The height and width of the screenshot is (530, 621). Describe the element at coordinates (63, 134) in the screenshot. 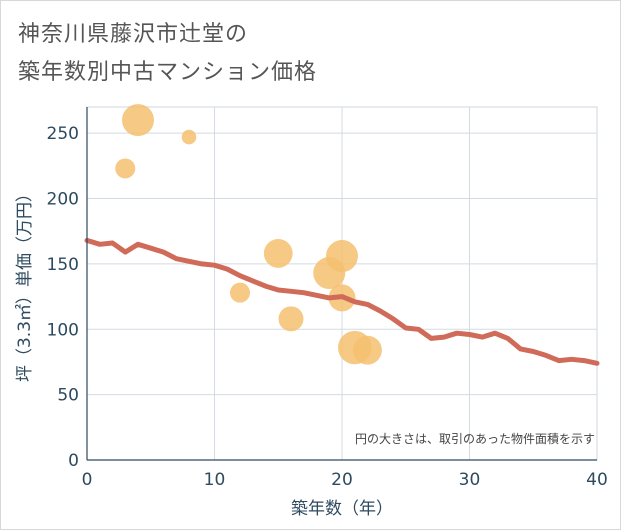

I see `y-tick-label: 250` at that location.